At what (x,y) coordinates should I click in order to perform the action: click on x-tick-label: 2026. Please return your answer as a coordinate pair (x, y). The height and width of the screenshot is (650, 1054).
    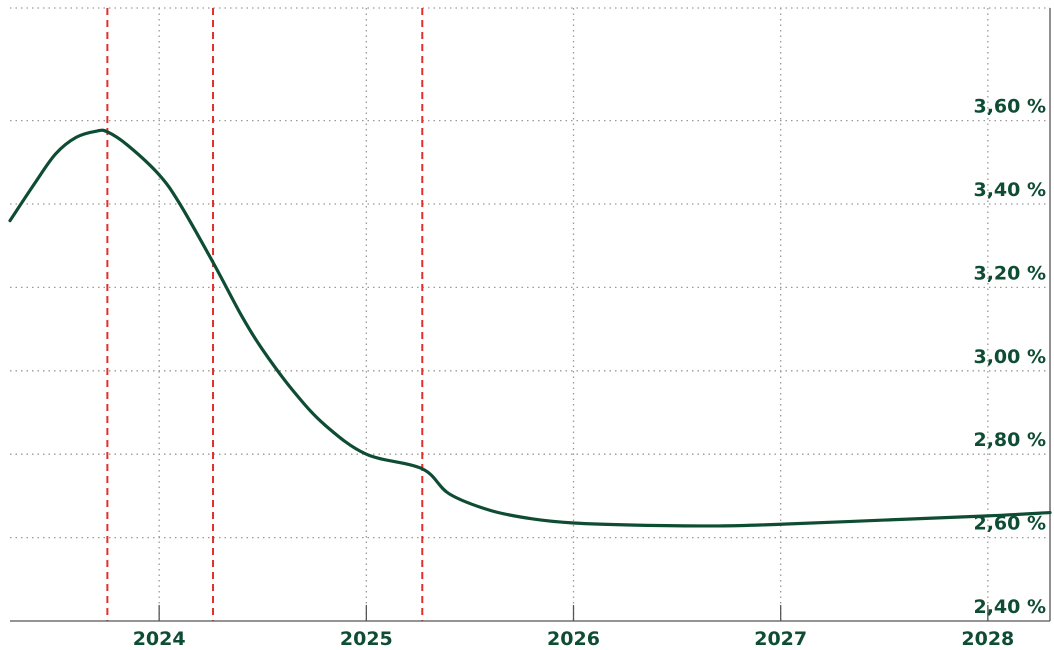
    Looking at the image, I should click on (573, 639).